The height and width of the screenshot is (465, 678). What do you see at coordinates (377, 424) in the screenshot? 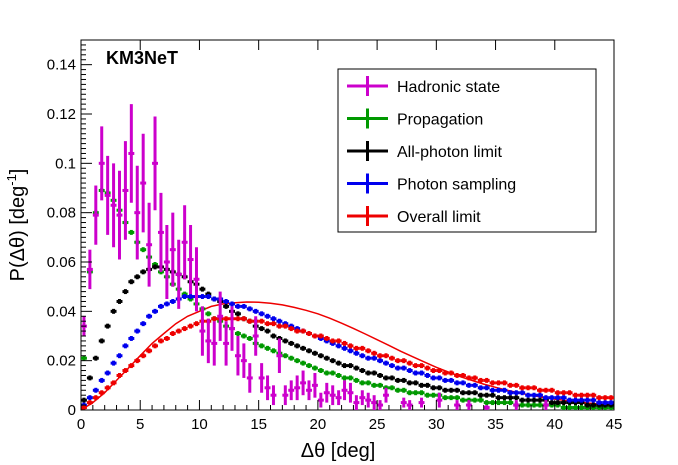
I see `x-tick-label: 25` at bounding box center [377, 424].